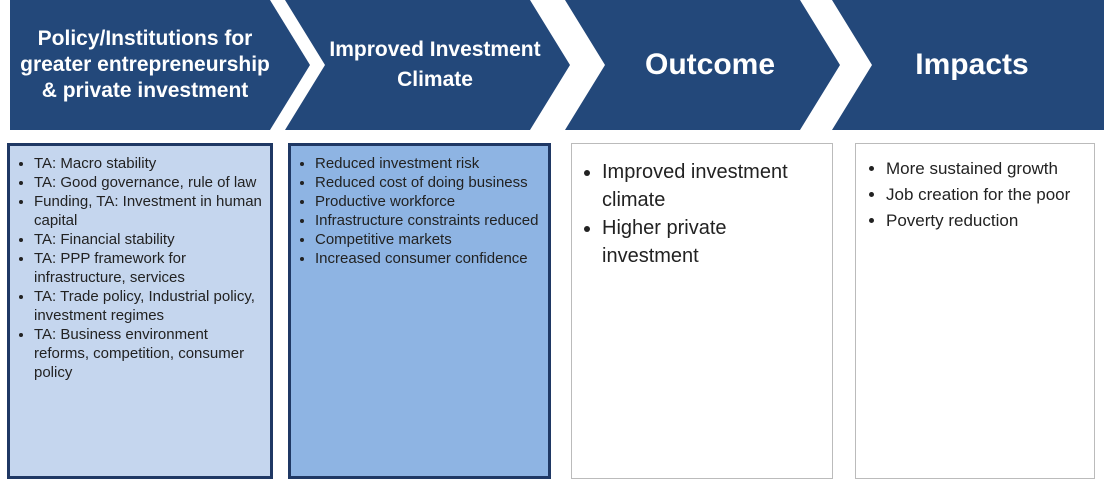 The height and width of the screenshot is (479, 1104). Describe the element at coordinates (429, 258) in the screenshot. I see `list-item: Increased consumer confidence` at that location.